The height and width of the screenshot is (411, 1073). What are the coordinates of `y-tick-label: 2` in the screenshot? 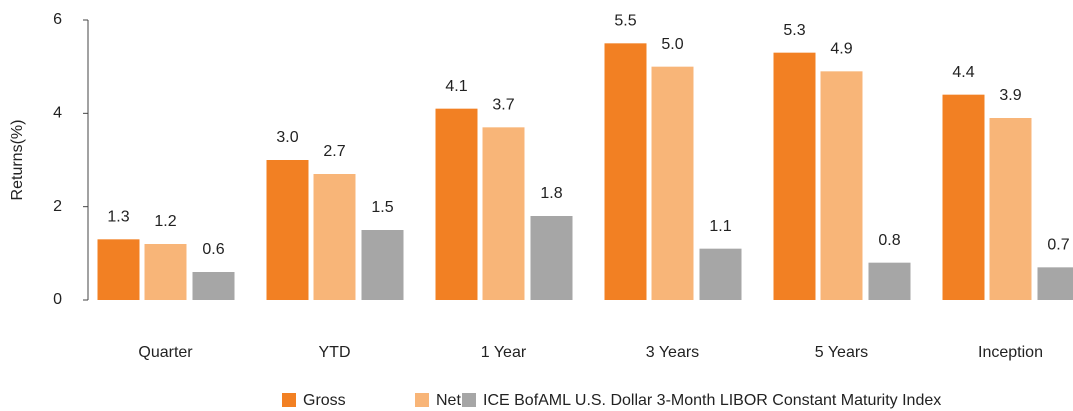 It's located at (57, 206).